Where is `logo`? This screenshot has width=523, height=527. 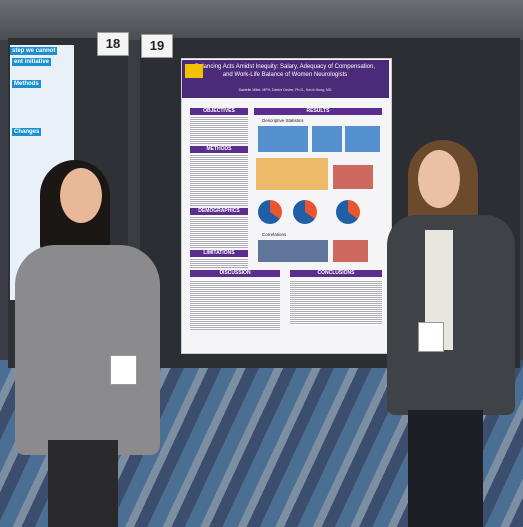 logo is located at coordinates (194, 71).